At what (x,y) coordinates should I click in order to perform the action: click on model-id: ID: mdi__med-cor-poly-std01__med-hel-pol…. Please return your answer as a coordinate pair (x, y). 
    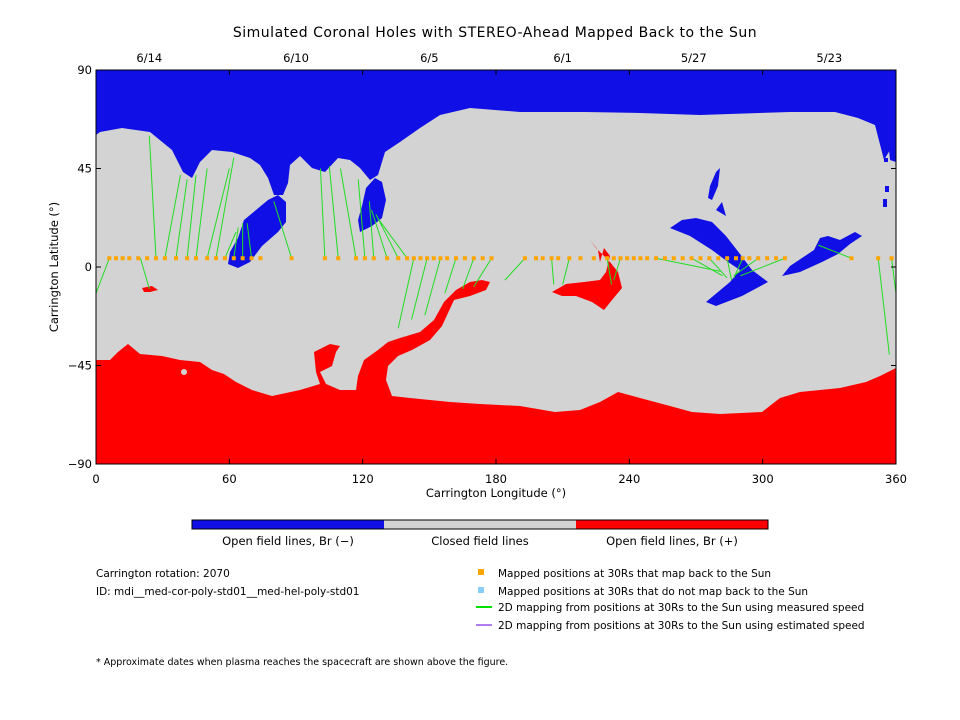
    Looking at the image, I should click on (227, 592).